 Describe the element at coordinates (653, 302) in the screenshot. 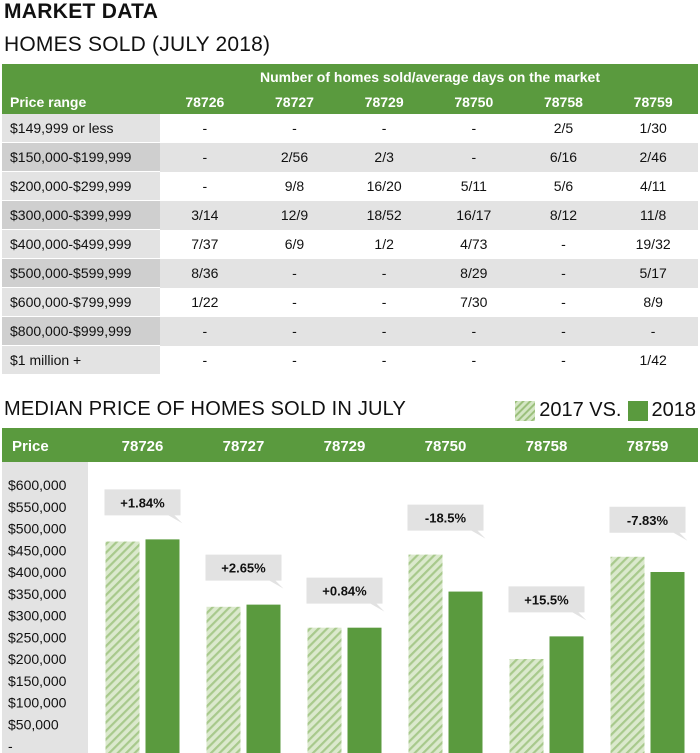

I see `table-cell: 8/9` at that location.